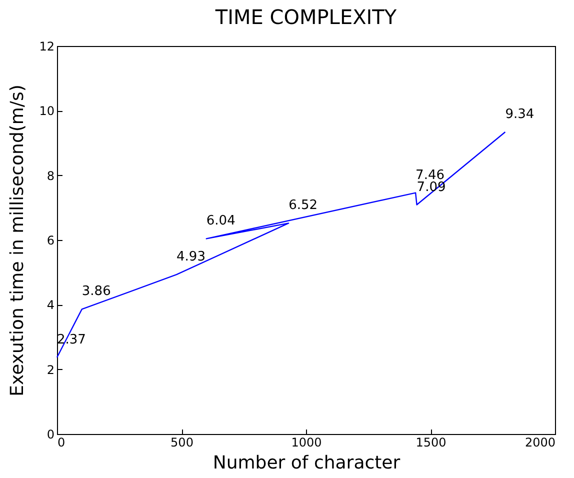 This screenshot has width=574, height=478. Describe the element at coordinates (221, 221) in the screenshot. I see `data-label: 6.04` at that location.